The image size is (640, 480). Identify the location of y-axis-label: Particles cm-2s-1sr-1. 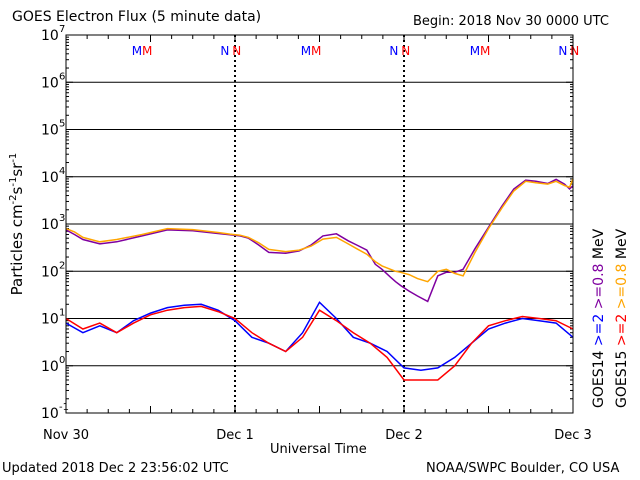
(17, 224).